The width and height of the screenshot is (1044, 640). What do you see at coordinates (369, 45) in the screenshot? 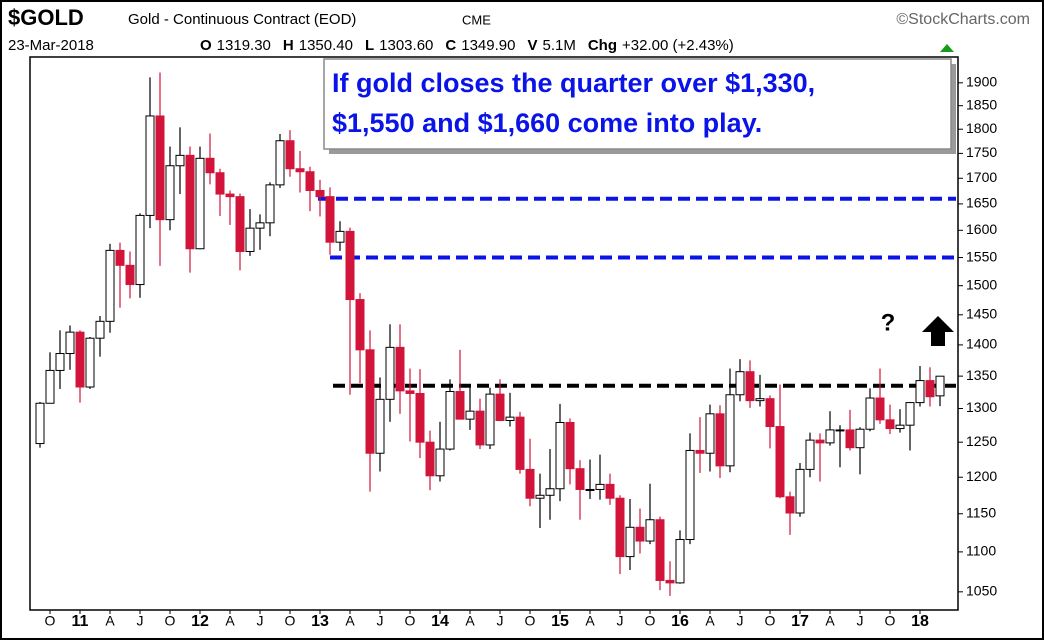
I see `quote-label: L` at bounding box center [369, 45].